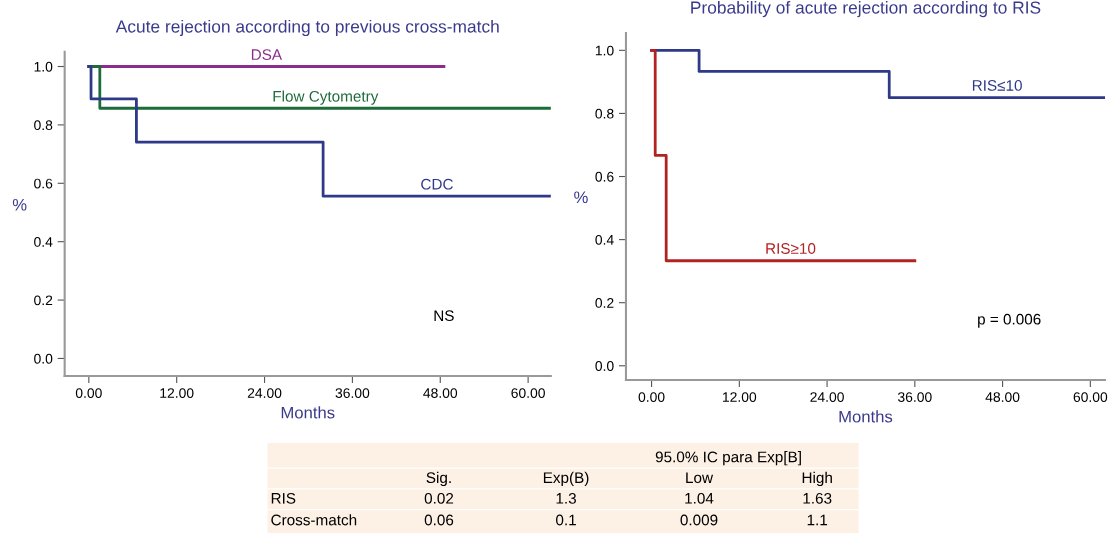  What do you see at coordinates (566, 479) in the screenshot?
I see `category-label: Exp(B)` at bounding box center [566, 479].